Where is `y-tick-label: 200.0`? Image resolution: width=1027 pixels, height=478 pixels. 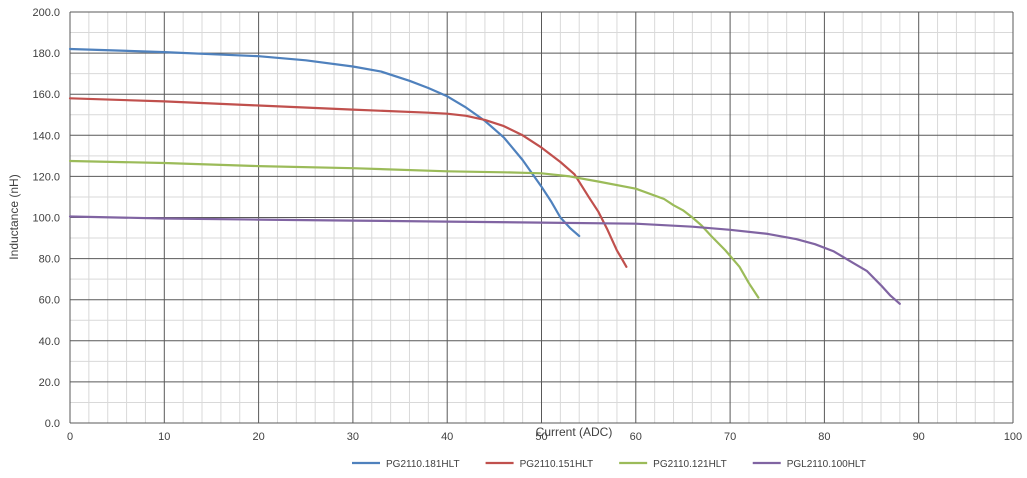 y-tick-label: 200.0 is located at coordinates (46, 13).